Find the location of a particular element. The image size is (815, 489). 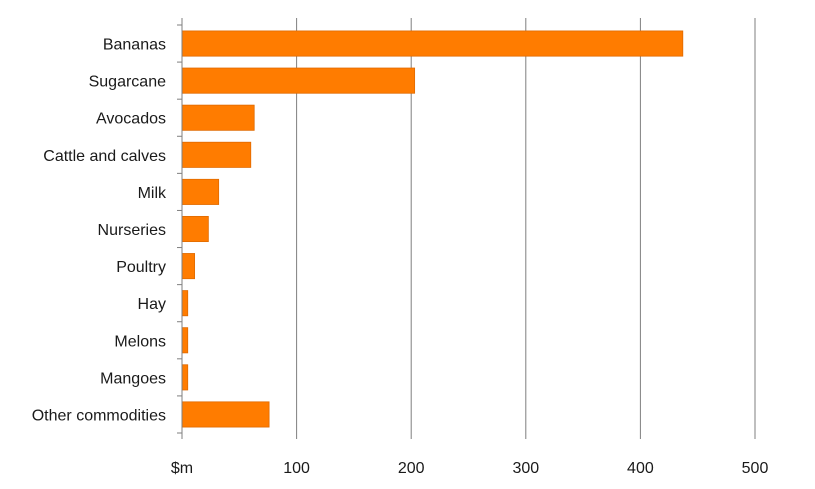

x-tick-label-200: 200 is located at coordinates (411, 468).